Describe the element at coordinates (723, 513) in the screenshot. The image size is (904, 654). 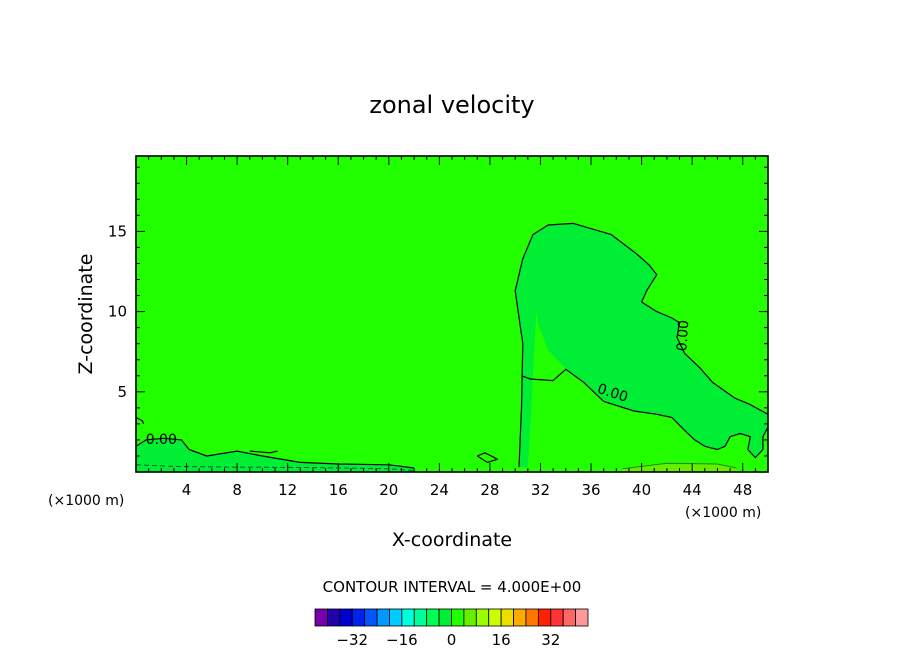
I see `x-axis-unit: (×1000 m)` at that location.